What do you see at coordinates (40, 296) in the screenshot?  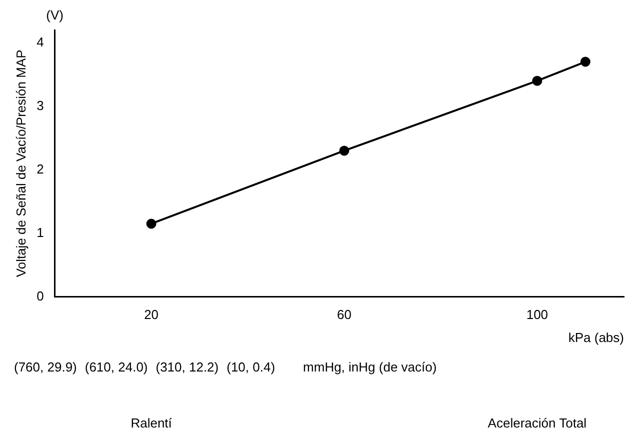 I see `y-tick-label: 0` at bounding box center [40, 296].